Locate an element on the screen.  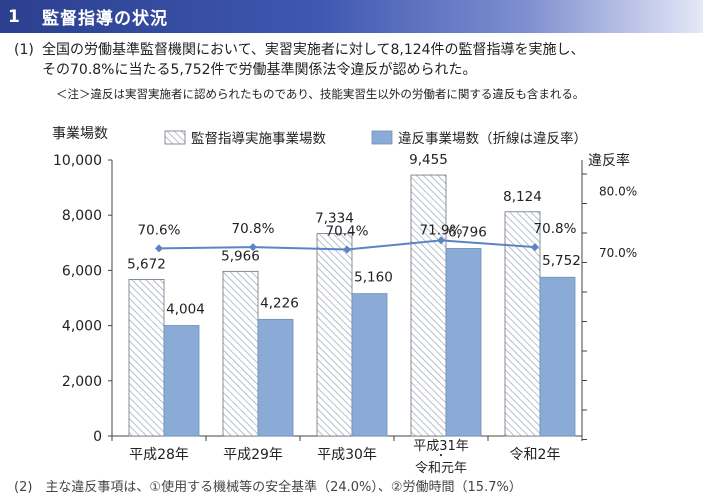
paragraph-label: (1) is located at coordinates (24, 50).